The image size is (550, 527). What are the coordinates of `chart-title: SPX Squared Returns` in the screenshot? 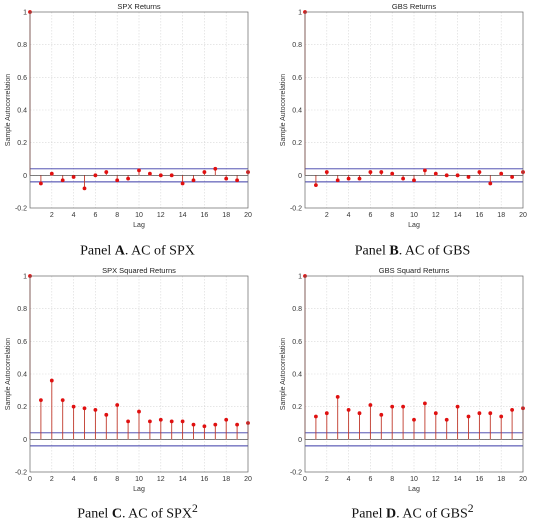 It's located at (139, 270).